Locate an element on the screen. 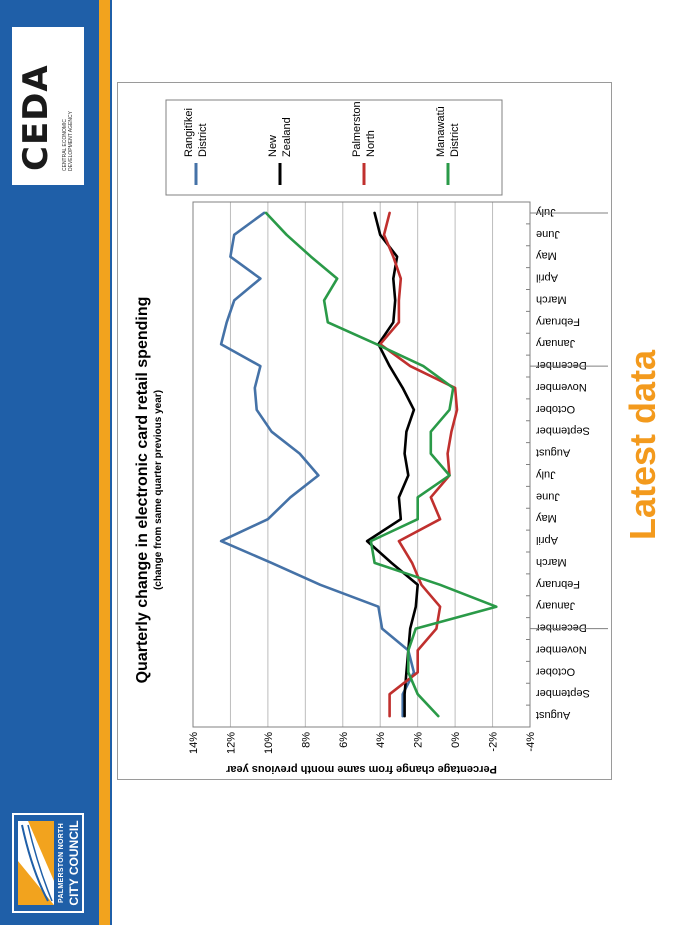  ceda-logo-word: CEDA is located at coordinates (36, 117).